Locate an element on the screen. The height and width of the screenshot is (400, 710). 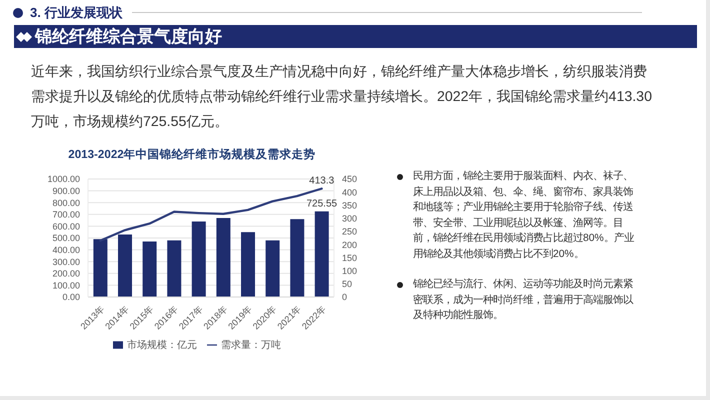
data-label: 413.3 is located at coordinates (322, 181).